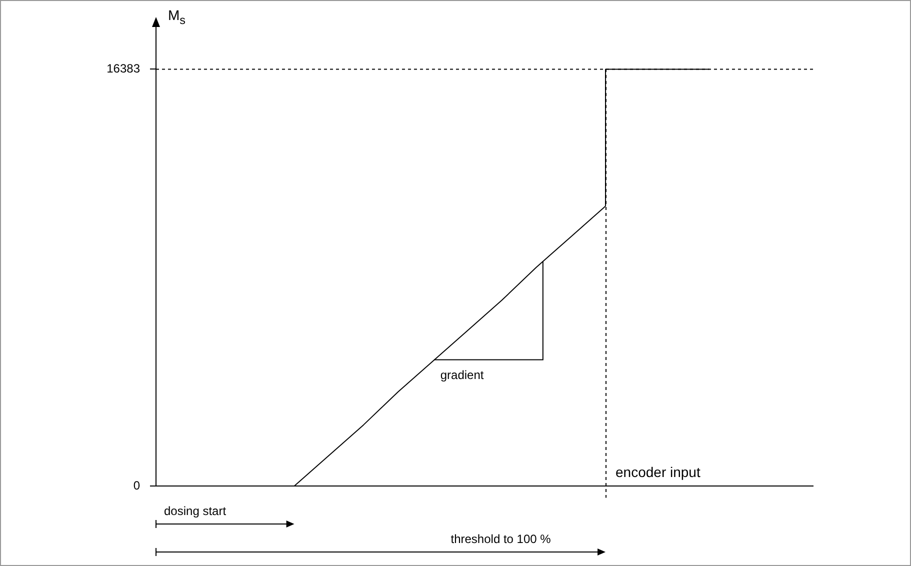 This screenshot has height=566, width=911. I want to click on text: threshold to 100 %, so click(500, 539).